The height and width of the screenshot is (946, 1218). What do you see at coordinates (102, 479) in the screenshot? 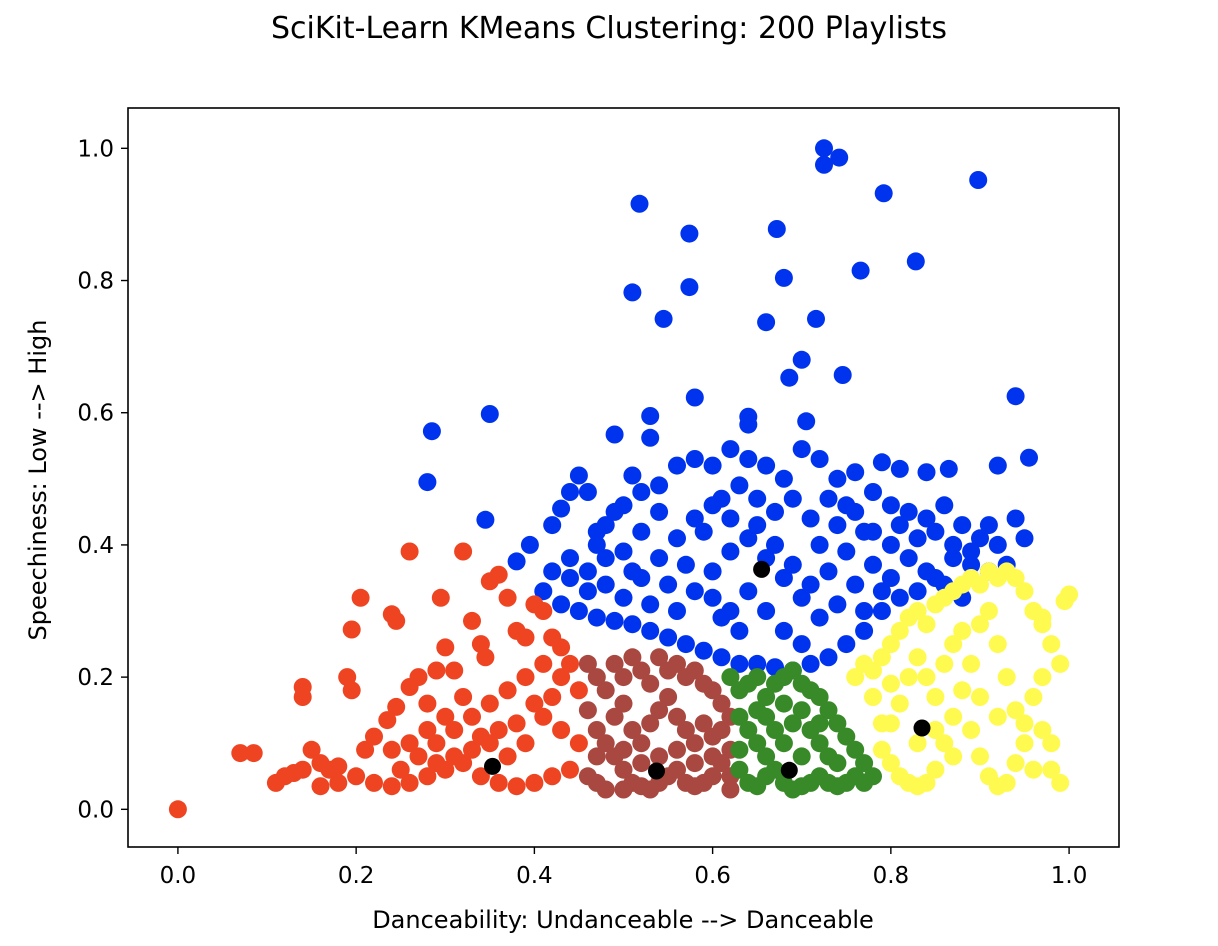
I see `y-axis-ticks: 0.0 0.2 0.4 0.6 0.8 1.0` at bounding box center [102, 479].